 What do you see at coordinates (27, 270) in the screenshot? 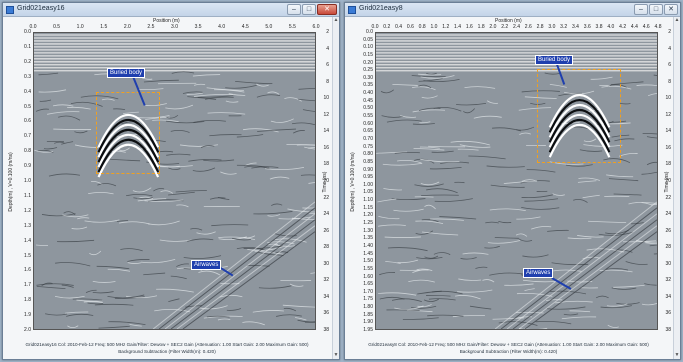
I see `y-tick-label: 1.6` at bounding box center [27, 270].